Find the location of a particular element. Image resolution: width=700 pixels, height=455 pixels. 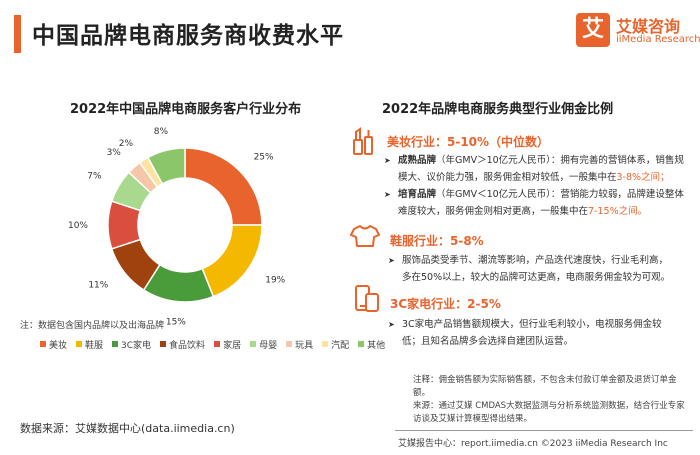

chart-note: 注：数据包含国内品牌以及出海品牌 is located at coordinates (92, 326).